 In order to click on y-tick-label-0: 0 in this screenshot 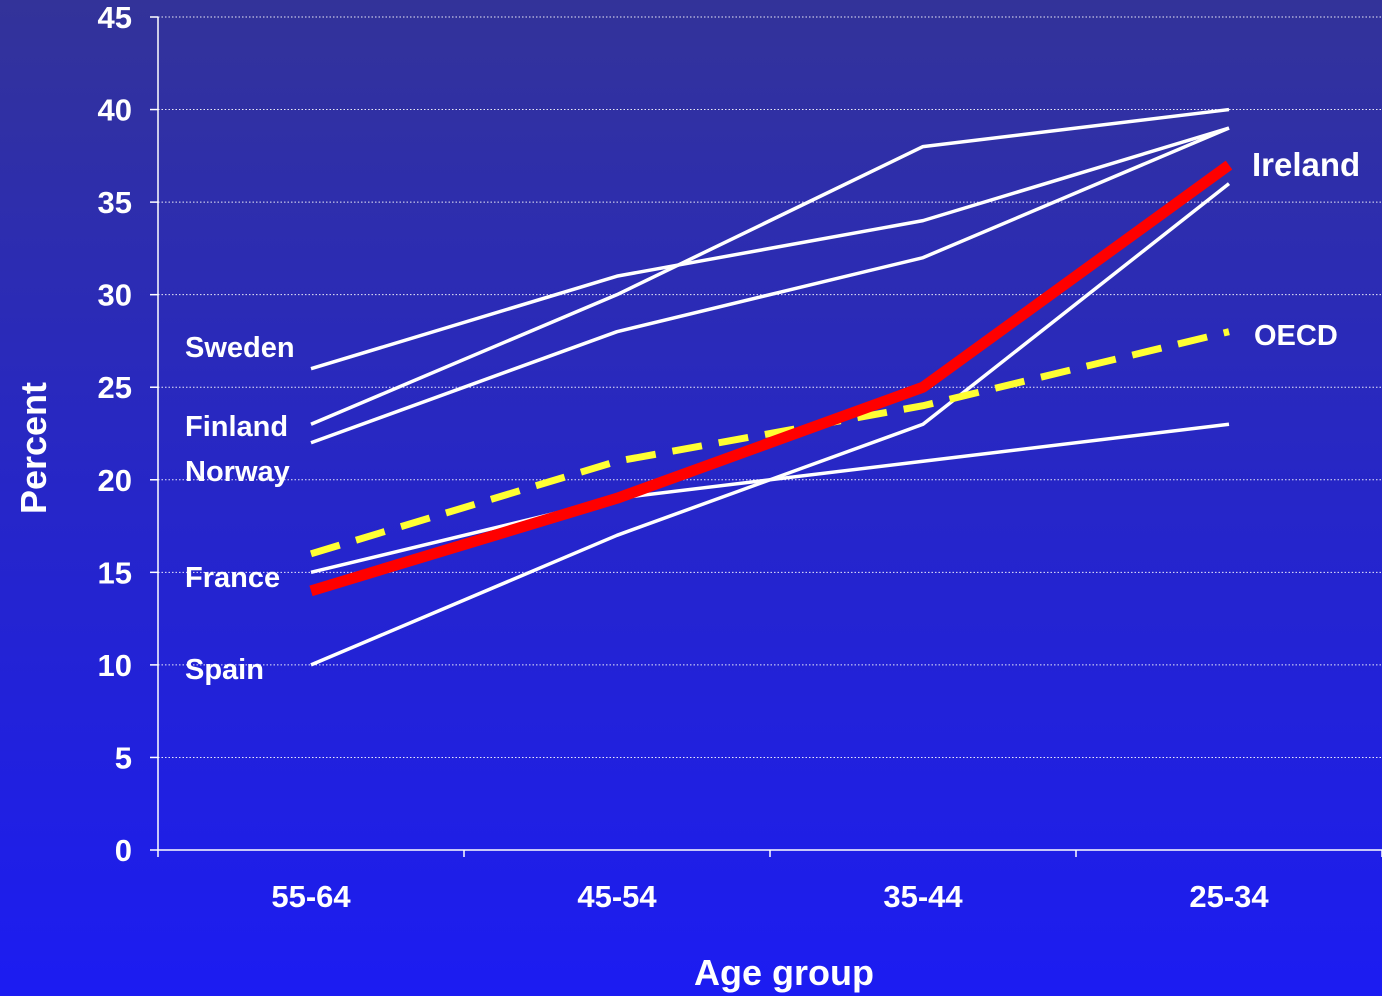, I will do `click(123, 850)`.